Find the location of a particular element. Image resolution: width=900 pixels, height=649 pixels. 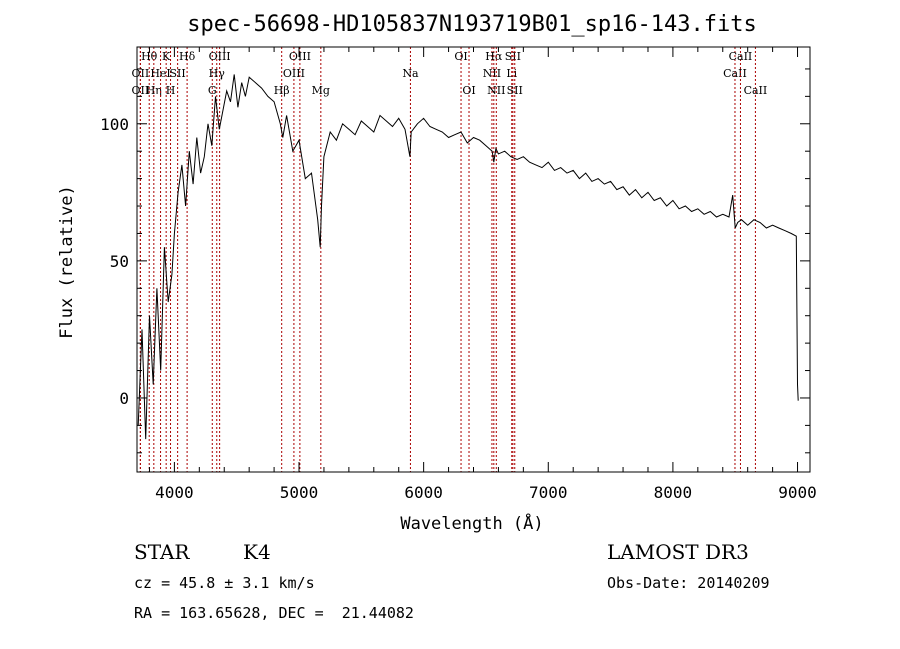

redshift-value: cz = 45.8 ± 3.1 km/s is located at coordinates (224, 583).